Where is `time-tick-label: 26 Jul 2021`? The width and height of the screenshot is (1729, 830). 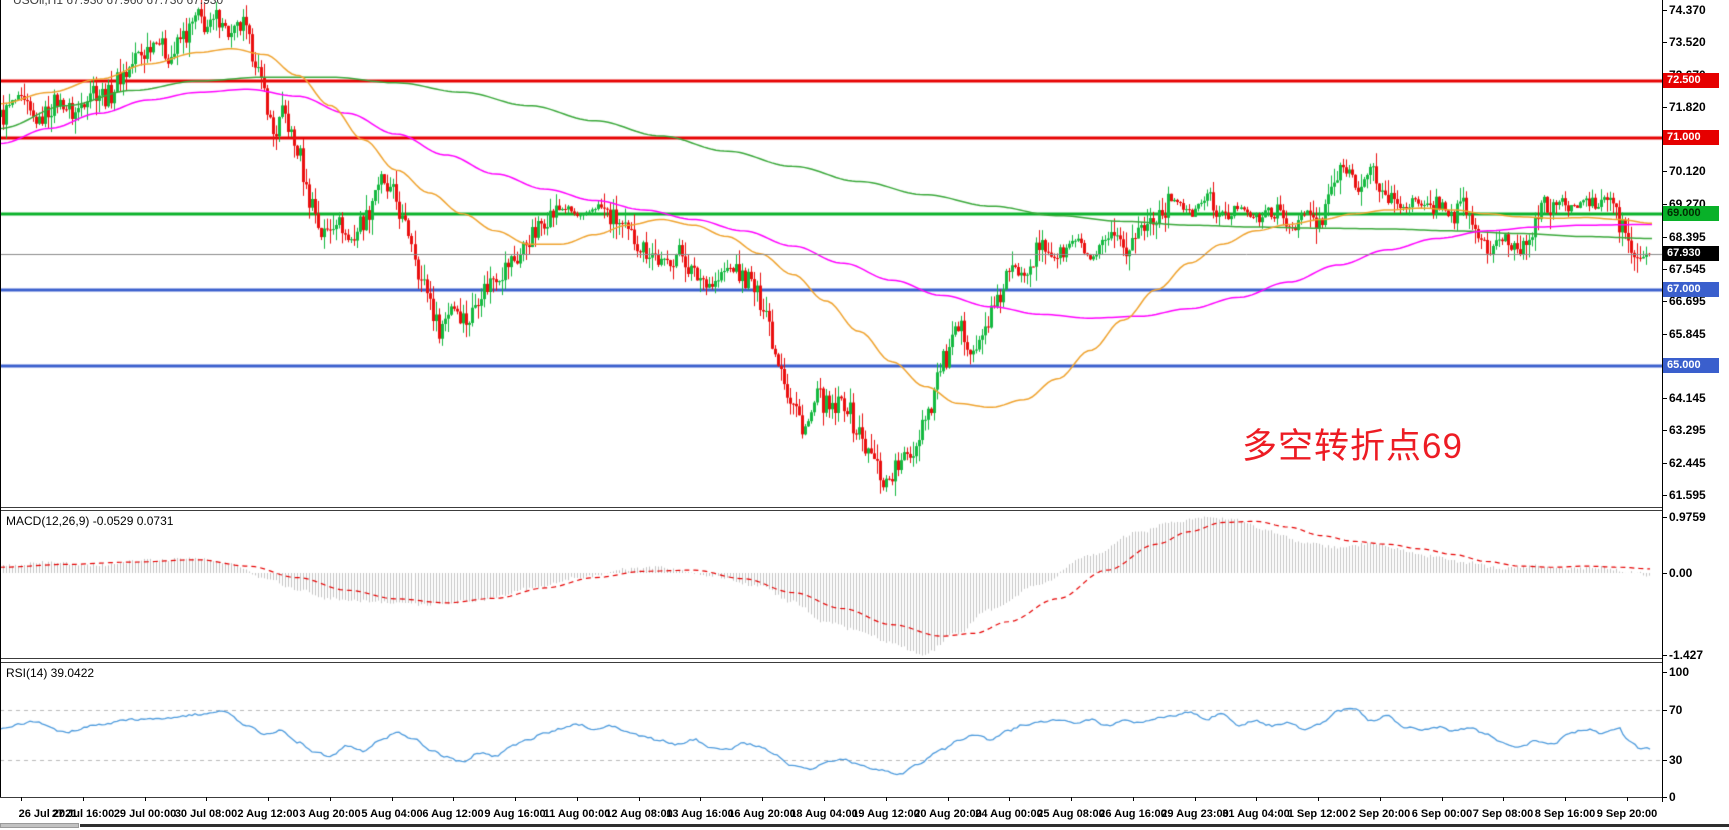 time-tick-label: 26 Jul 2021 is located at coordinates (48, 814).